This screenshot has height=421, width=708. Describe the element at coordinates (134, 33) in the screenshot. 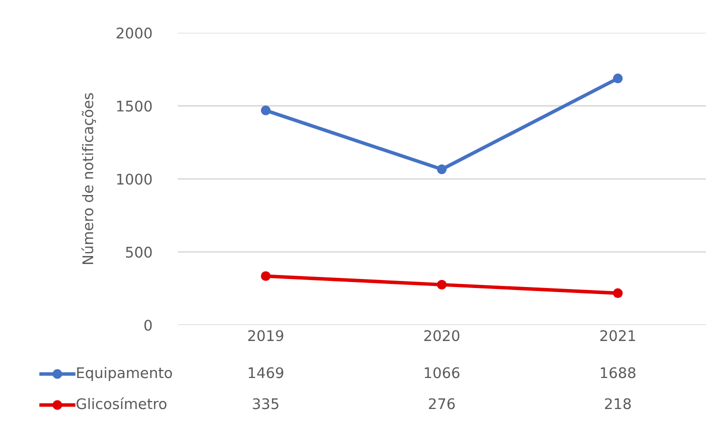

I see `y-tick-label: 2000` at that location.